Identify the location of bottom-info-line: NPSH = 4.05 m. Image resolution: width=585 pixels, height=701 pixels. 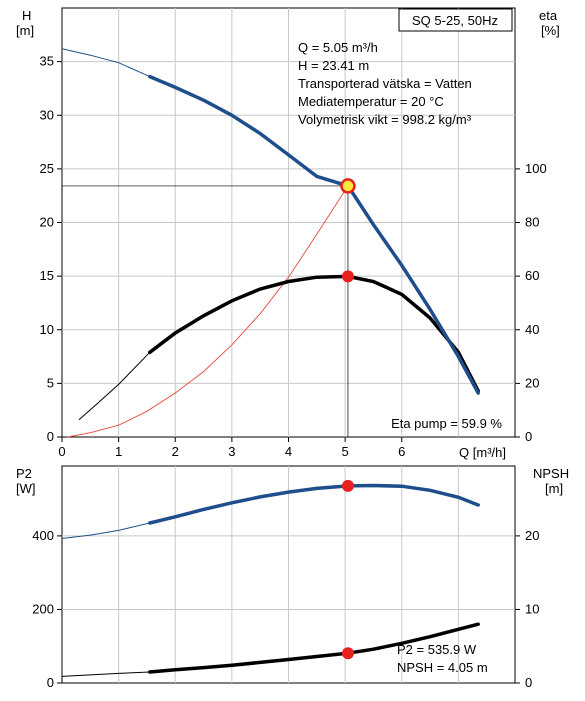
(442, 667).